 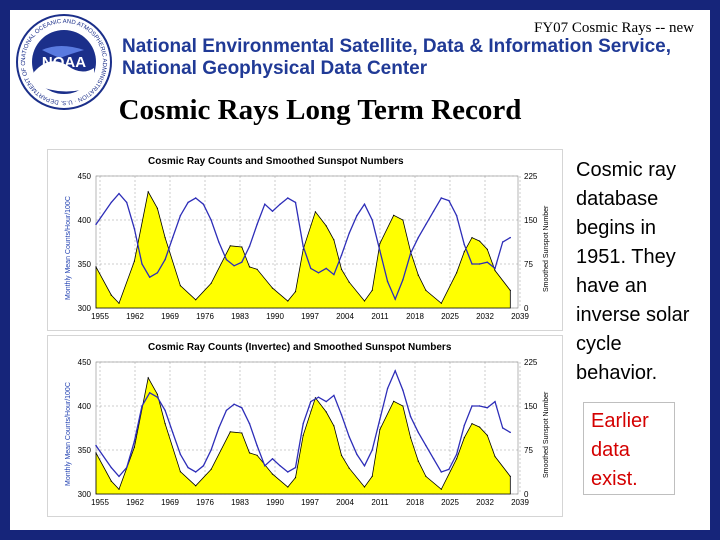 I want to click on x-tick-label: 1969, so click(x=170, y=502).